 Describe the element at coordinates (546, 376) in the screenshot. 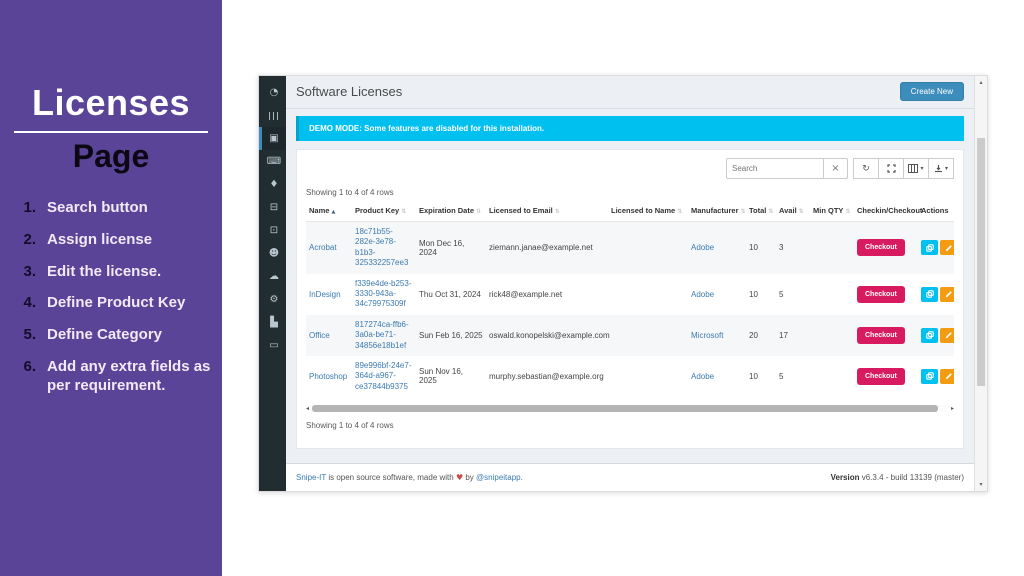

I see `cell-email: murphy.sebastian@example.org` at that location.